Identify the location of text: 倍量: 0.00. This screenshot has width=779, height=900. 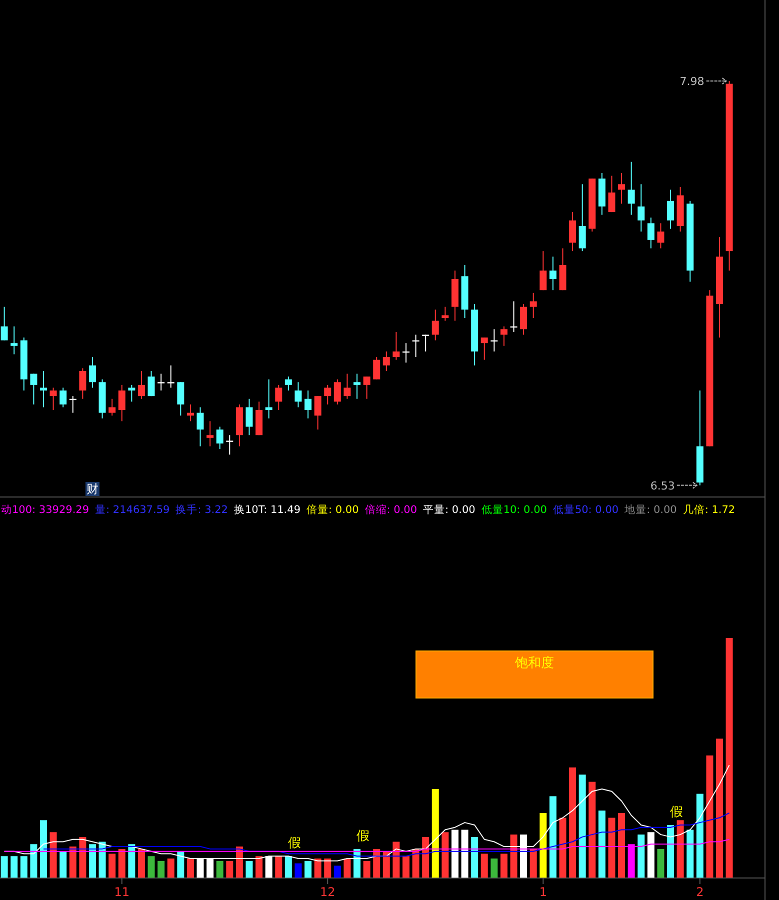
(332, 509).